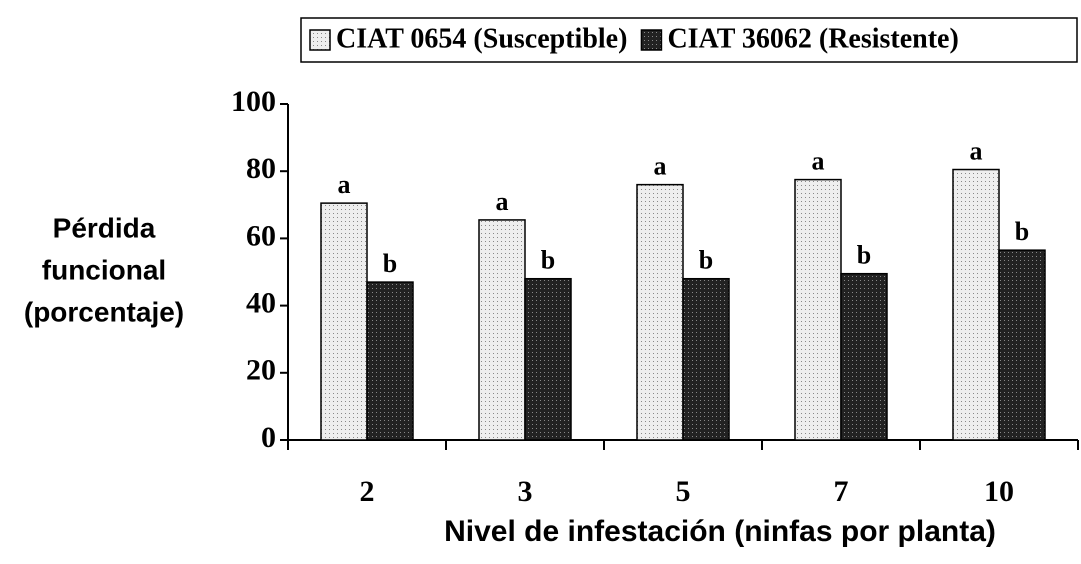 The image size is (1081, 564). Describe the element at coordinates (261, 235) in the screenshot. I see `y-tick-label: 60` at that location.